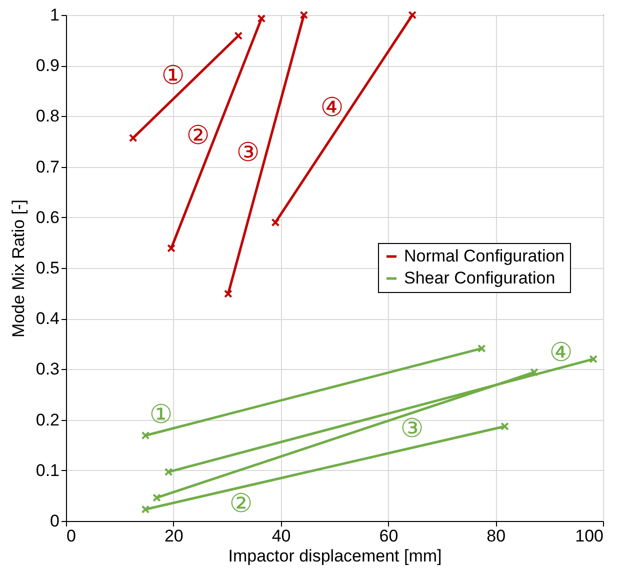 The image size is (632, 570). What do you see at coordinates (18, 269) in the screenshot?
I see `y-axis-title: Mode Mix Ratio [-]` at bounding box center [18, 269].